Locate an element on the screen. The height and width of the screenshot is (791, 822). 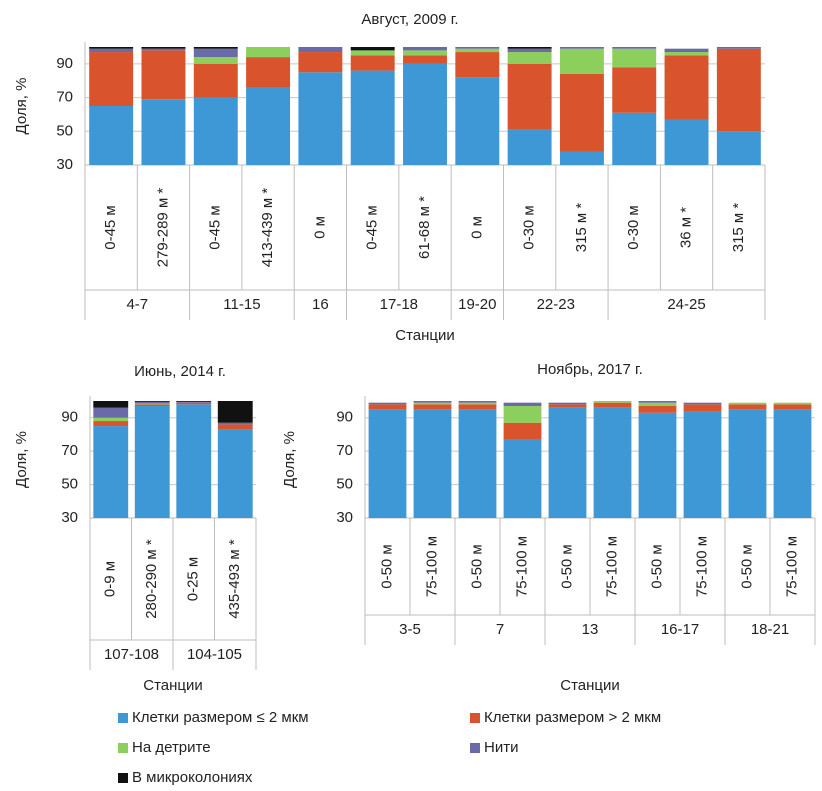
chart-title: Июнь, 2014 г. is located at coordinates (180, 371).